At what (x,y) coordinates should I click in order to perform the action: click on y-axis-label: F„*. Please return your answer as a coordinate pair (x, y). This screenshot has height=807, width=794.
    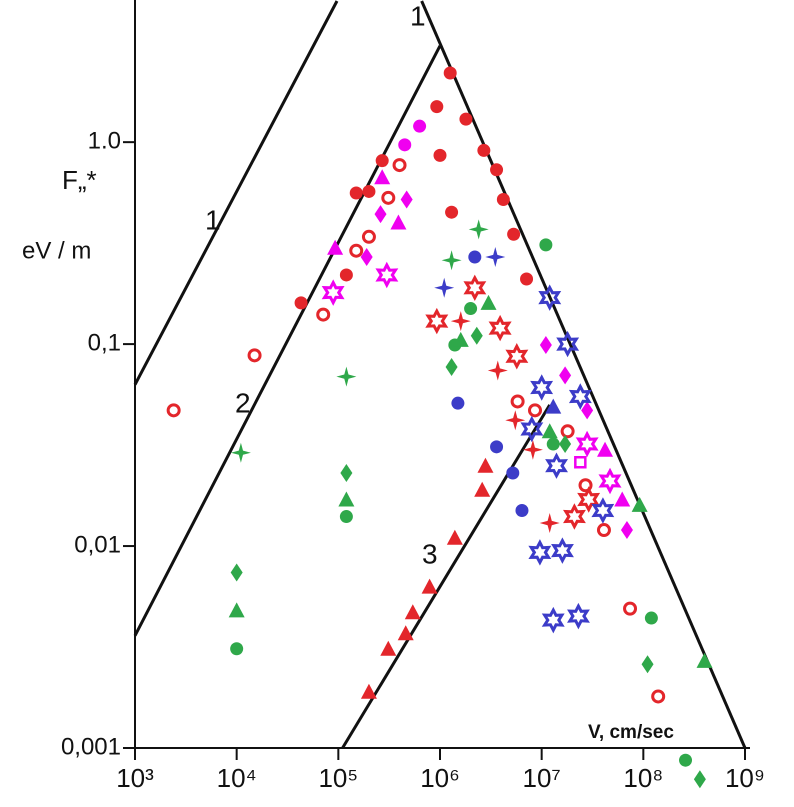
    Looking at the image, I should click on (79, 180).